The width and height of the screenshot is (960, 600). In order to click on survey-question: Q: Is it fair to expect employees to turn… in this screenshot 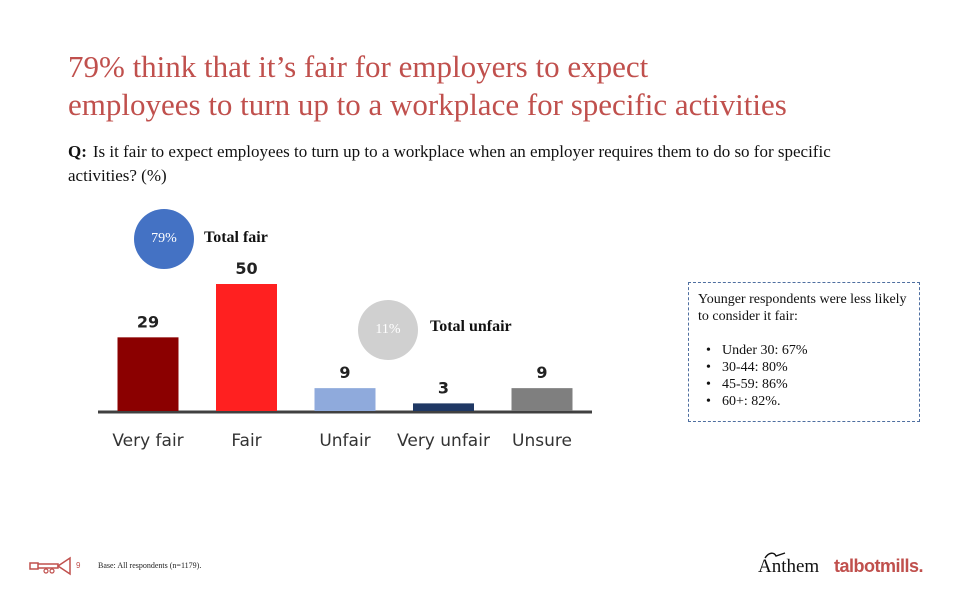, I will do `click(483, 164)`.